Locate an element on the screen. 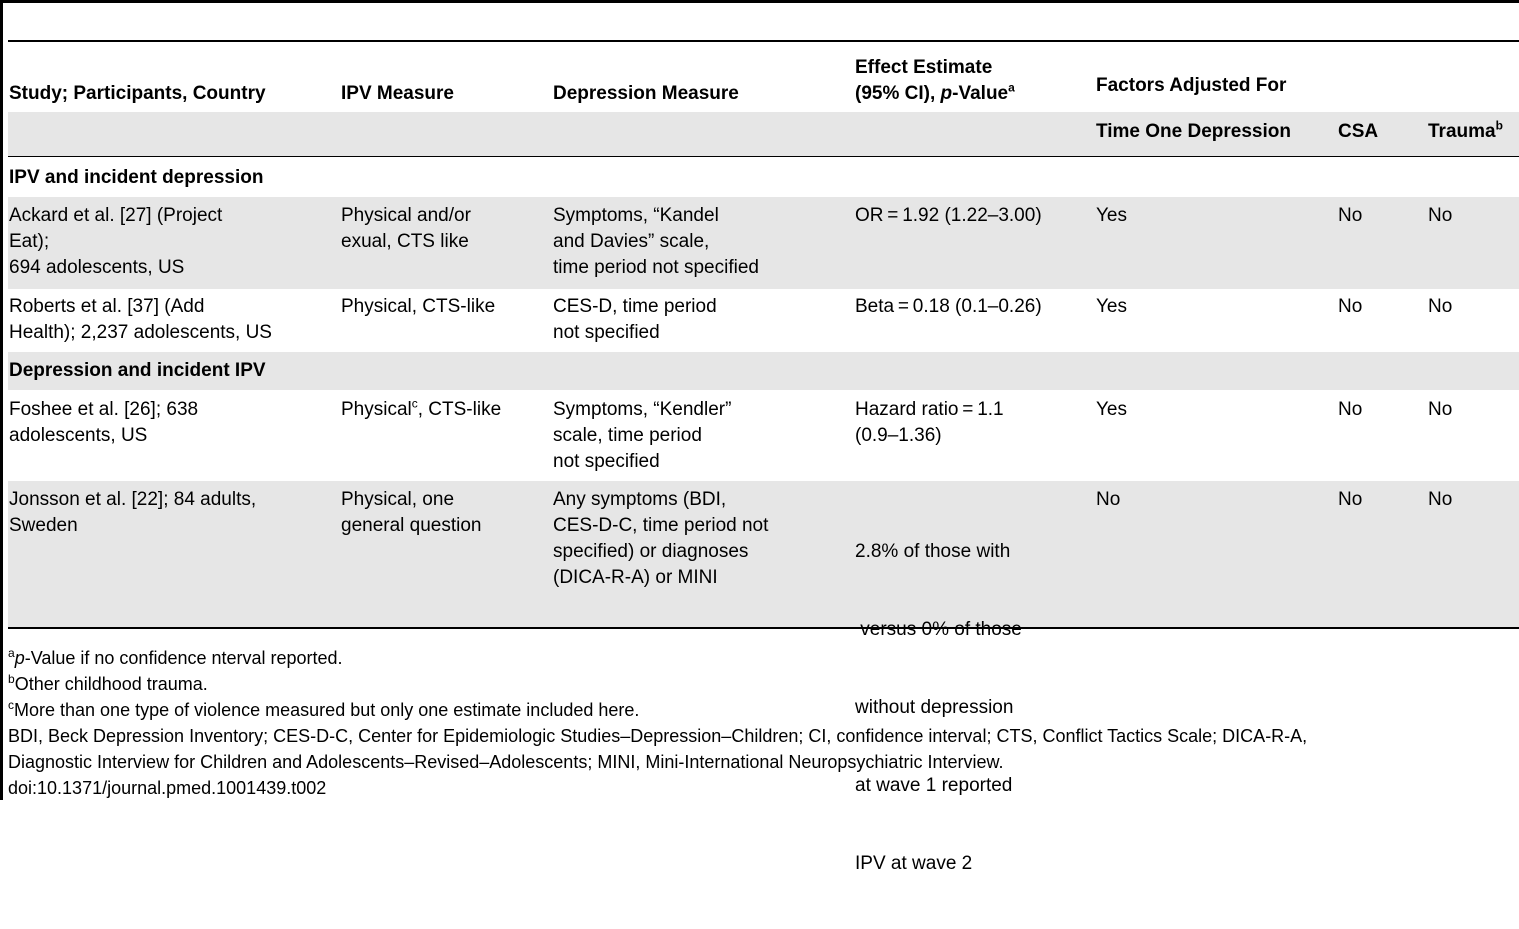 This screenshot has height=929, width=1519. cell-ipv-text: , CTS-like is located at coordinates (459, 409).